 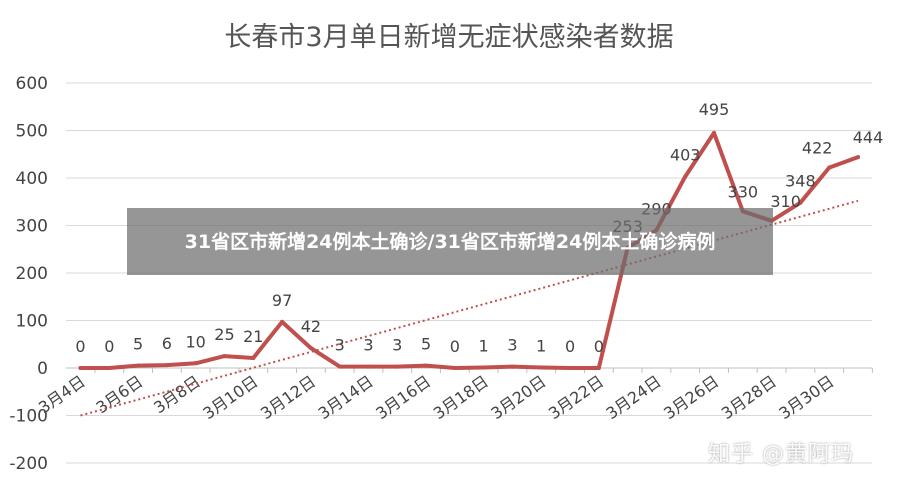 What do you see at coordinates (42, 369) in the screenshot?
I see `y-tick-label: 0` at bounding box center [42, 369].